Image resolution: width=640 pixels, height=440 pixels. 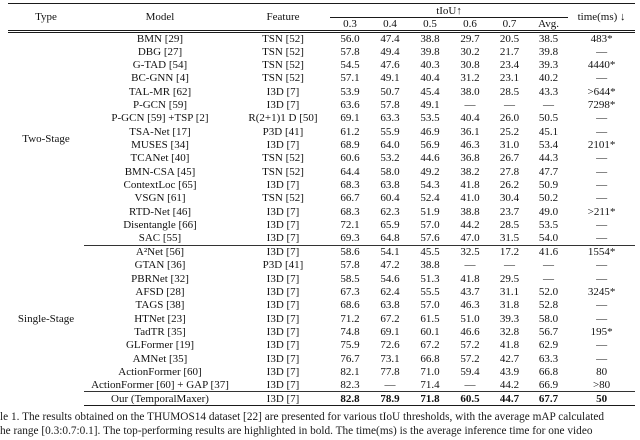 I want to click on tiou-value-cell: 66.9, so click(x=548, y=385).